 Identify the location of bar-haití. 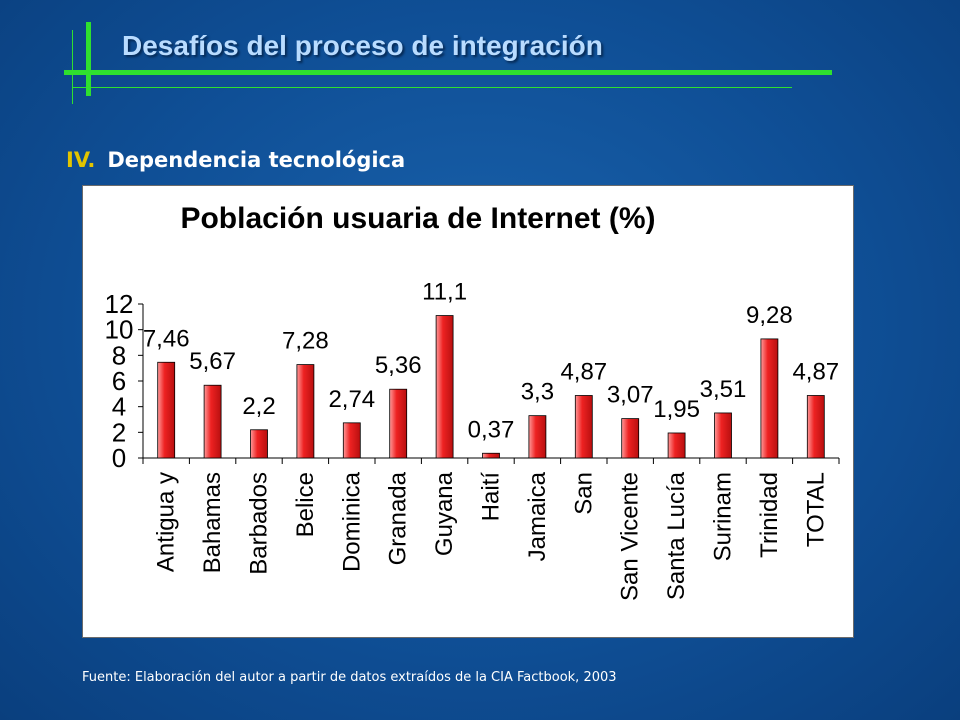
(491, 455).